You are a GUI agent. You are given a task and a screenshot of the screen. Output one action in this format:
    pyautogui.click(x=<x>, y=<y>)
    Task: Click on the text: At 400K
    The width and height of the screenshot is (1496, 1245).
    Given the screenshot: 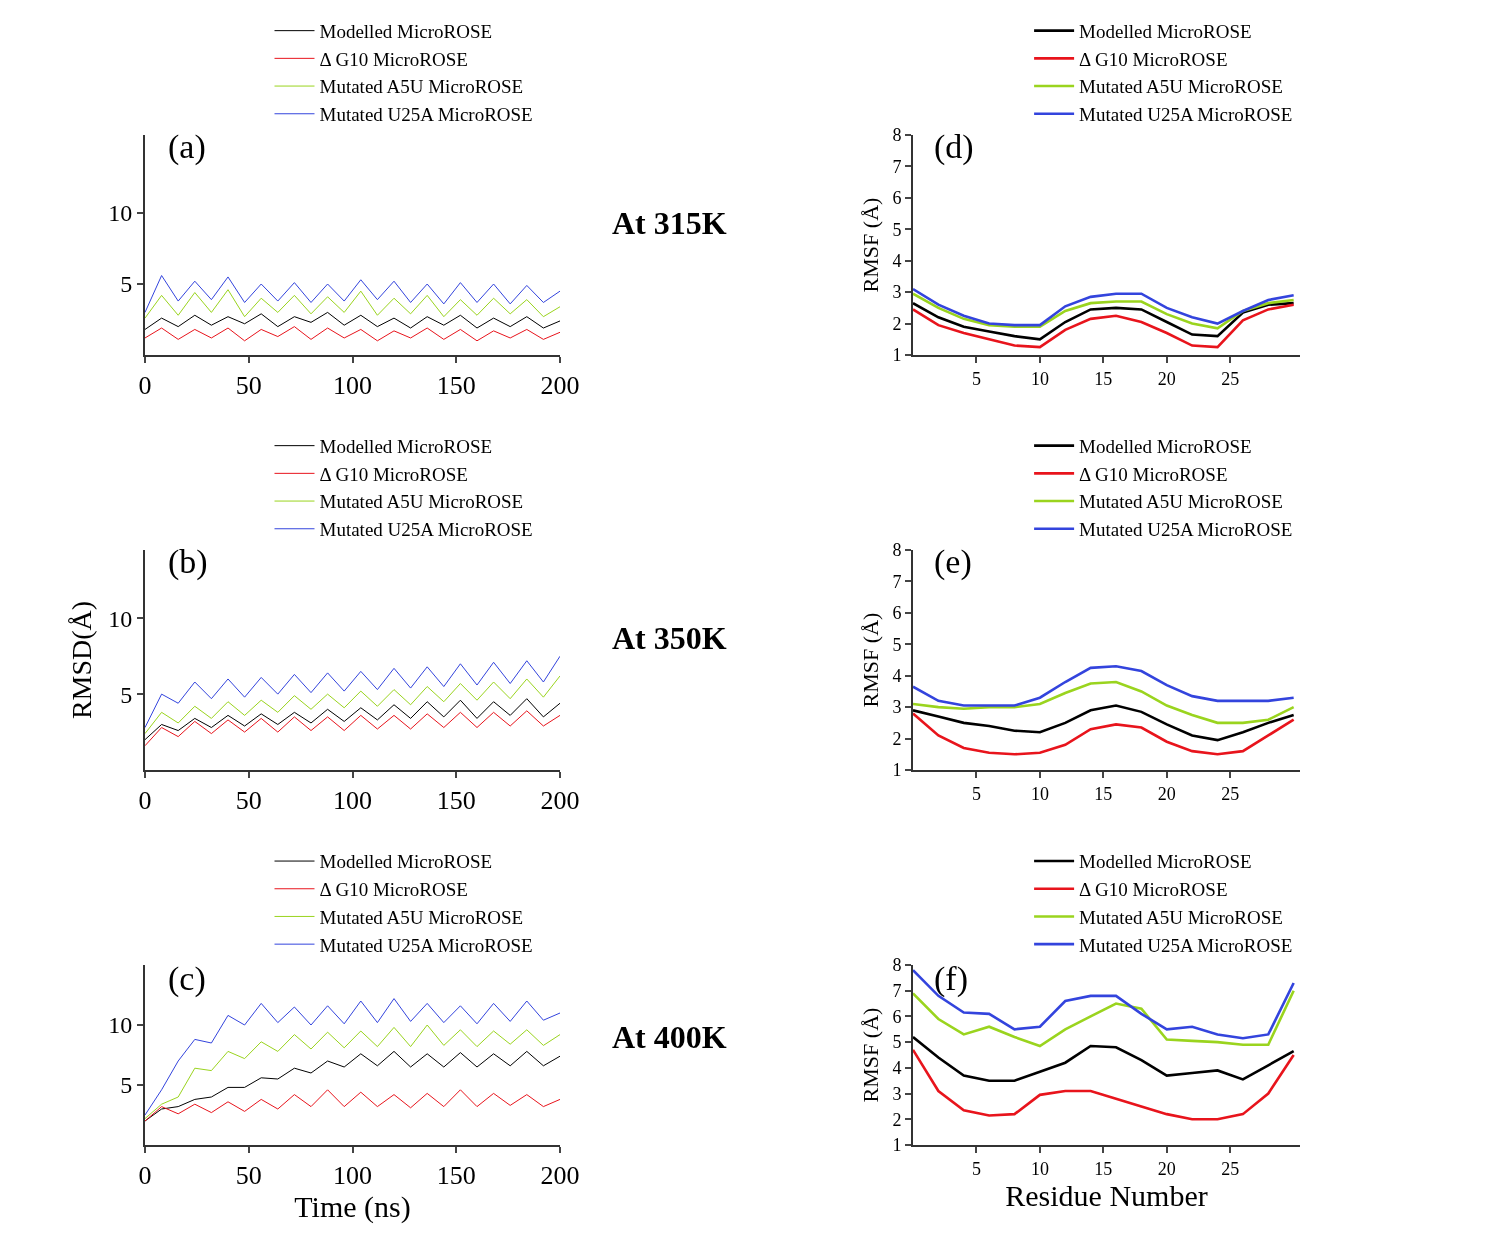 What is the action you would take?
    pyautogui.click(x=669, y=1037)
    